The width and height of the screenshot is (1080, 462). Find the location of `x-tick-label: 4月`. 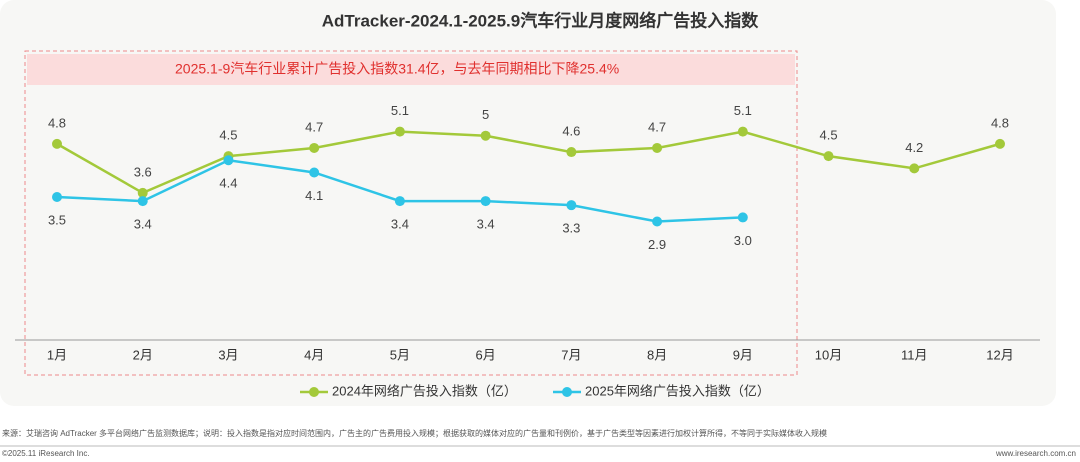

x-tick-label: 4月 is located at coordinates (314, 354).